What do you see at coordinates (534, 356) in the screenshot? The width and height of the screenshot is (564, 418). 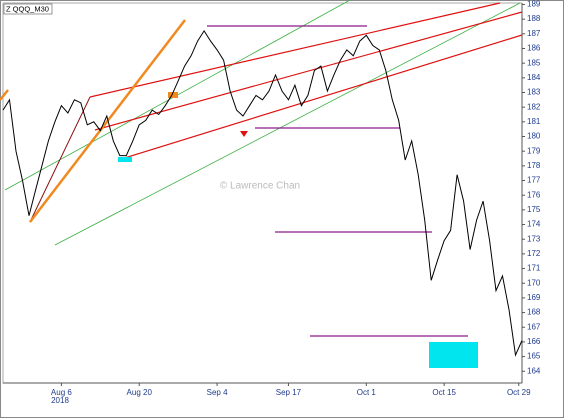 I see `y-tick-label: 165` at bounding box center [534, 356].